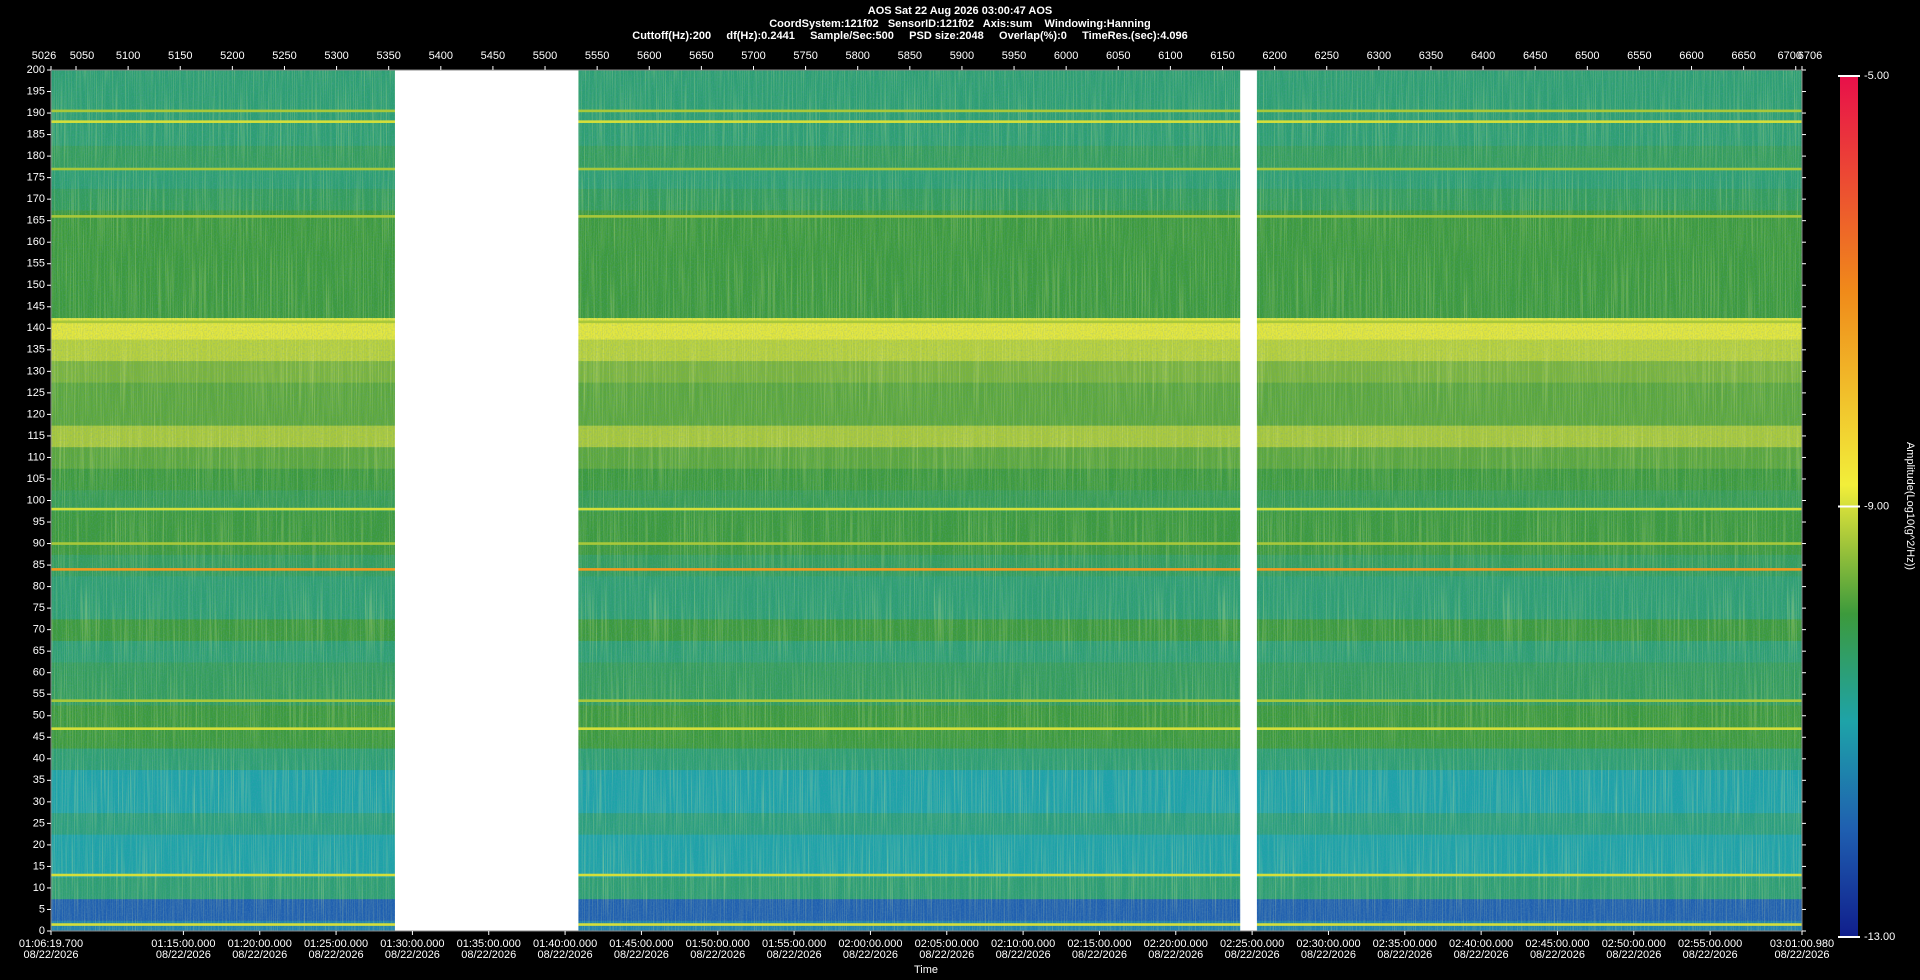 This screenshot has height=980, width=1920. Describe the element at coordinates (493, 56) in the screenshot. I see `x2-tick-label: 5450` at that location.